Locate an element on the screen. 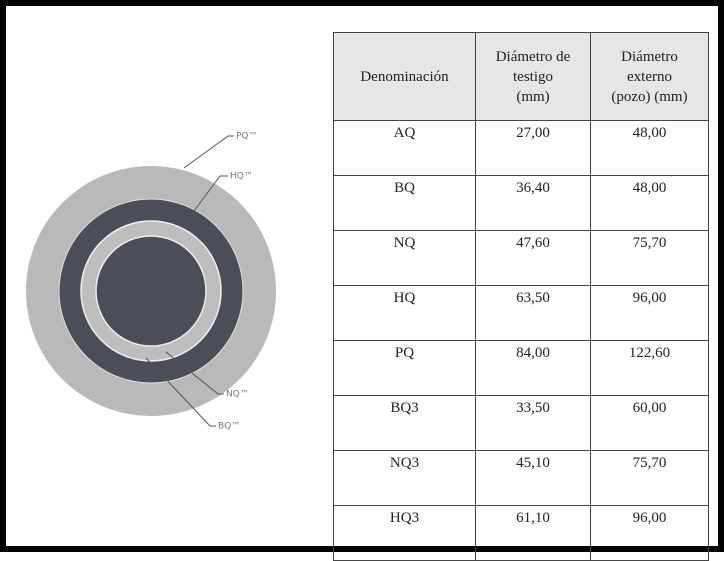 The width and height of the screenshot is (724, 561). diagram-label: BQ™ is located at coordinates (229, 427).